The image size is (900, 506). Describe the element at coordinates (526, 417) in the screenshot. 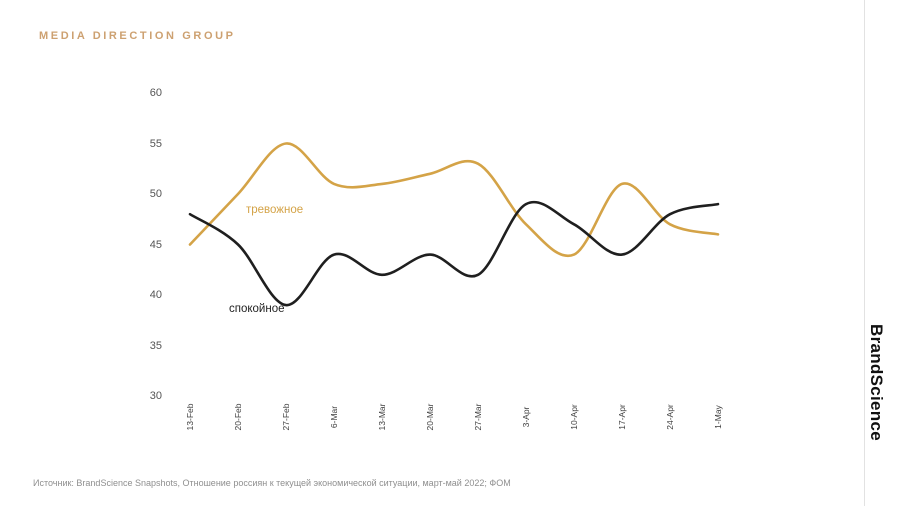

I see `x-tick-label: 3-Apr` at that location.